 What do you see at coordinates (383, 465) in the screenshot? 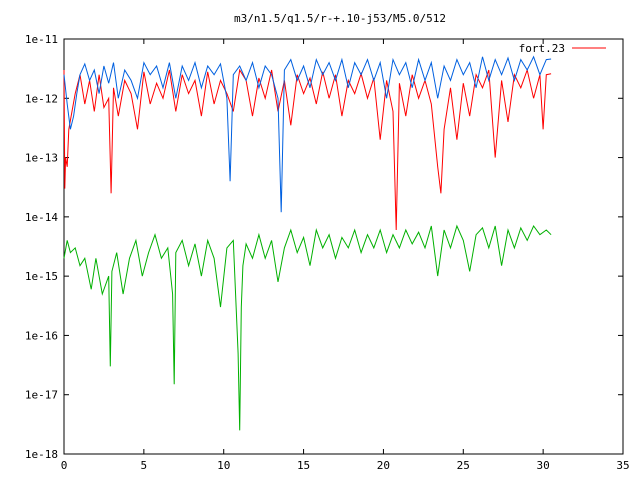
I see `x-tick-label: 20` at bounding box center [383, 465].